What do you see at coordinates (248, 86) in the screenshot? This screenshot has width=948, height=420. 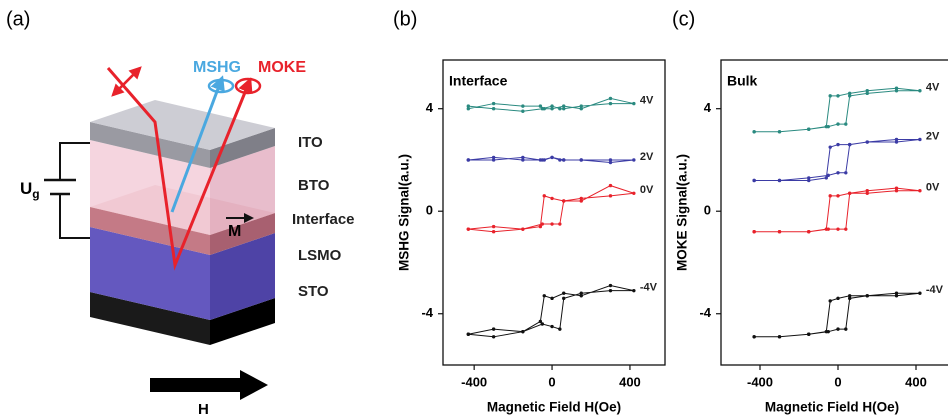 I see `polarization-ellipse` at bounding box center [248, 86].